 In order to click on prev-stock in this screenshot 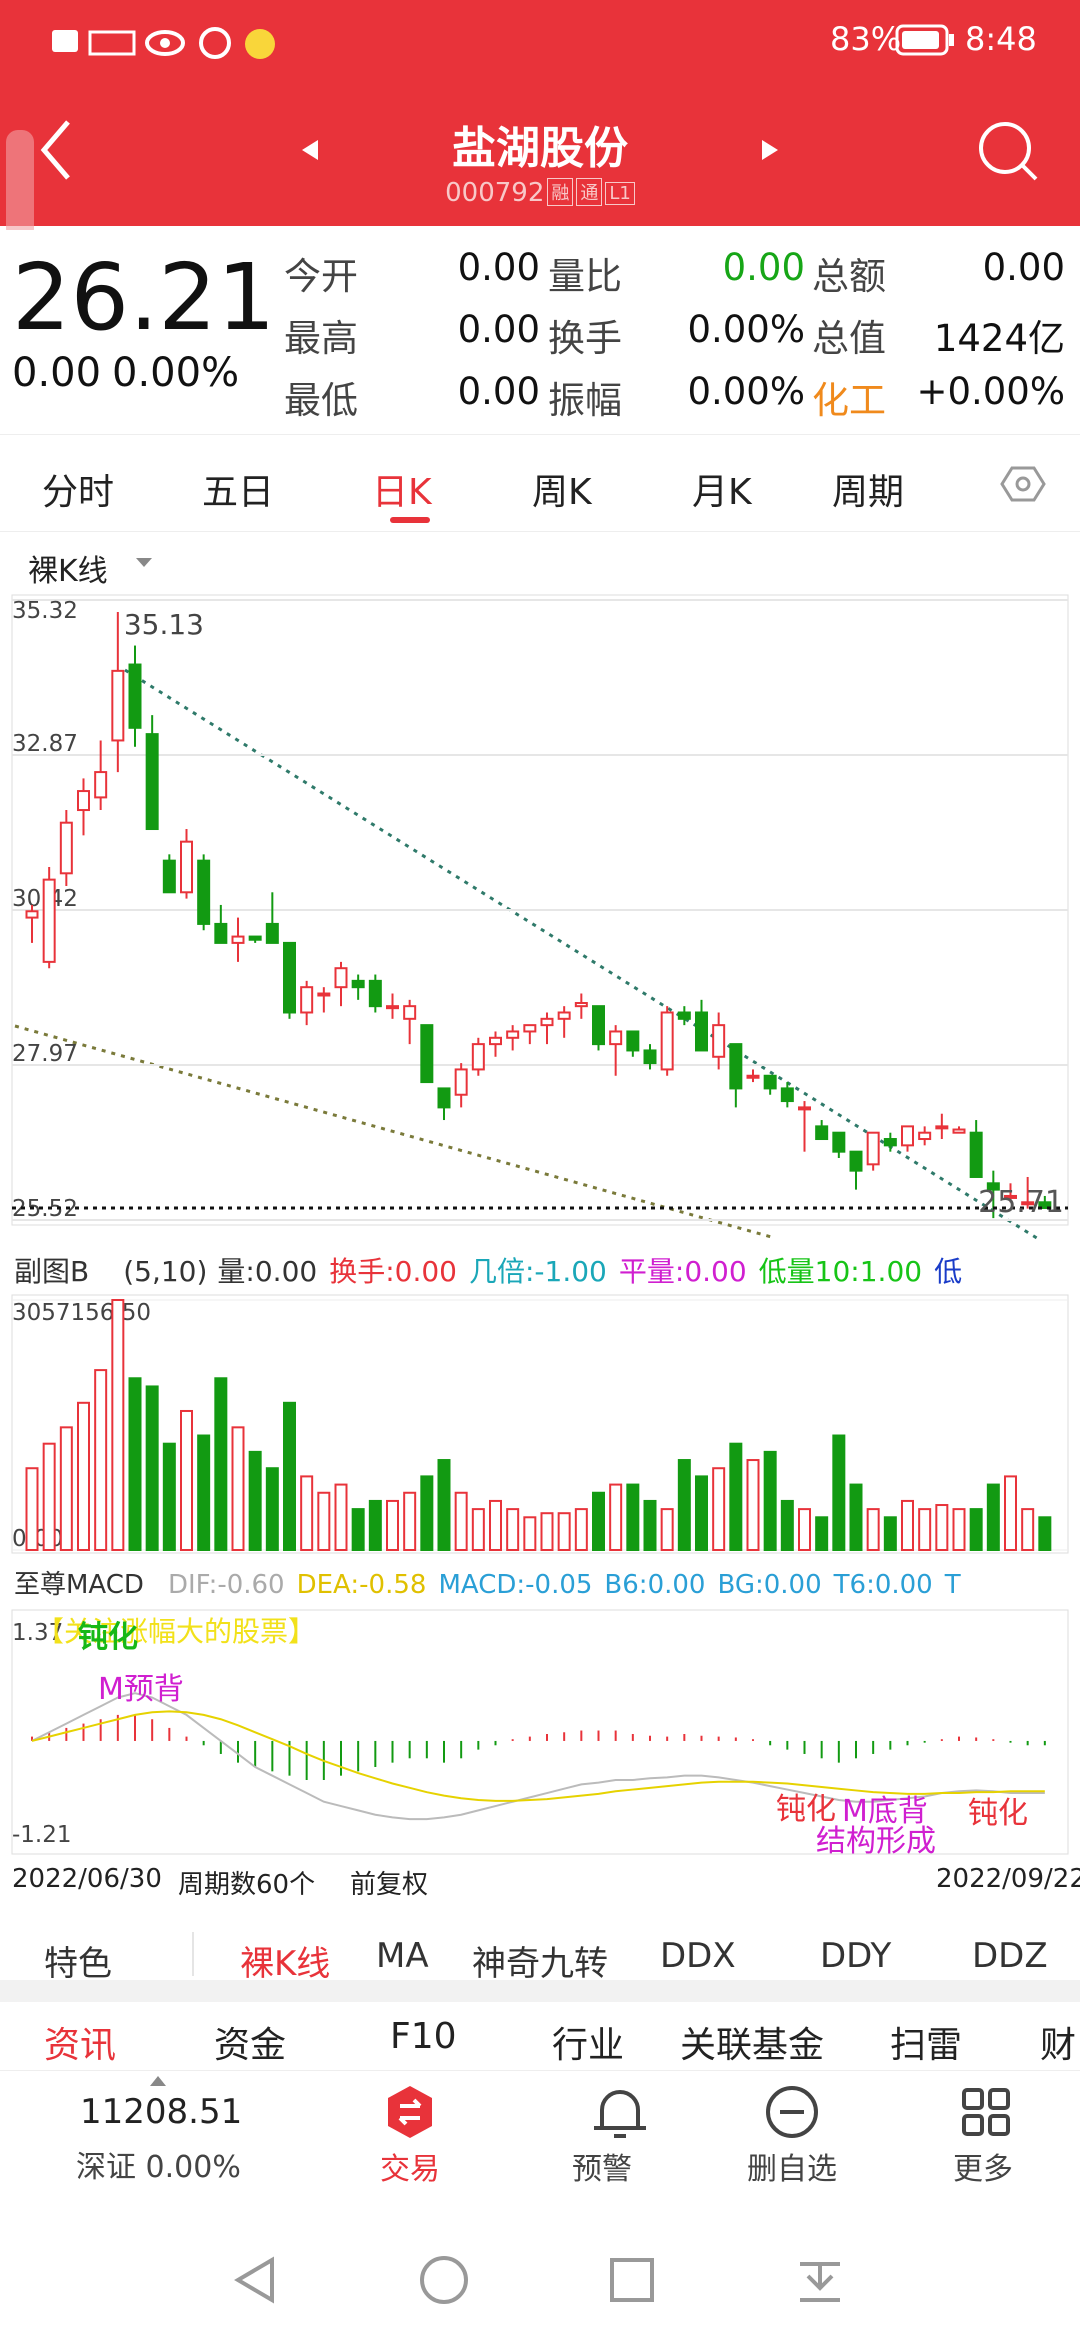, I will do `click(310, 150)`.